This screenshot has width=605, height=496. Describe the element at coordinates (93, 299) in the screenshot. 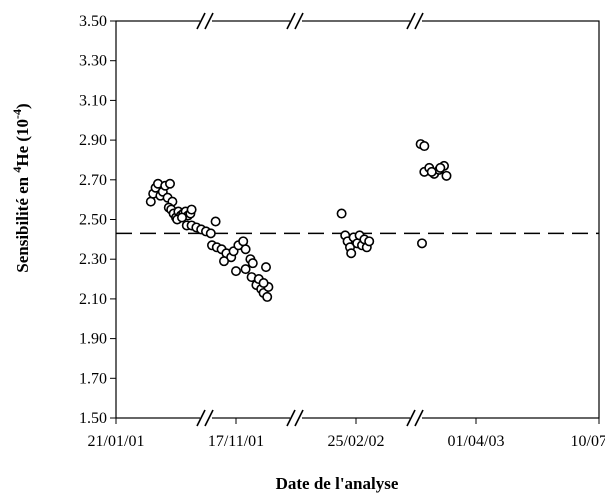

I see `y-tick-label: 2.10` at that location.